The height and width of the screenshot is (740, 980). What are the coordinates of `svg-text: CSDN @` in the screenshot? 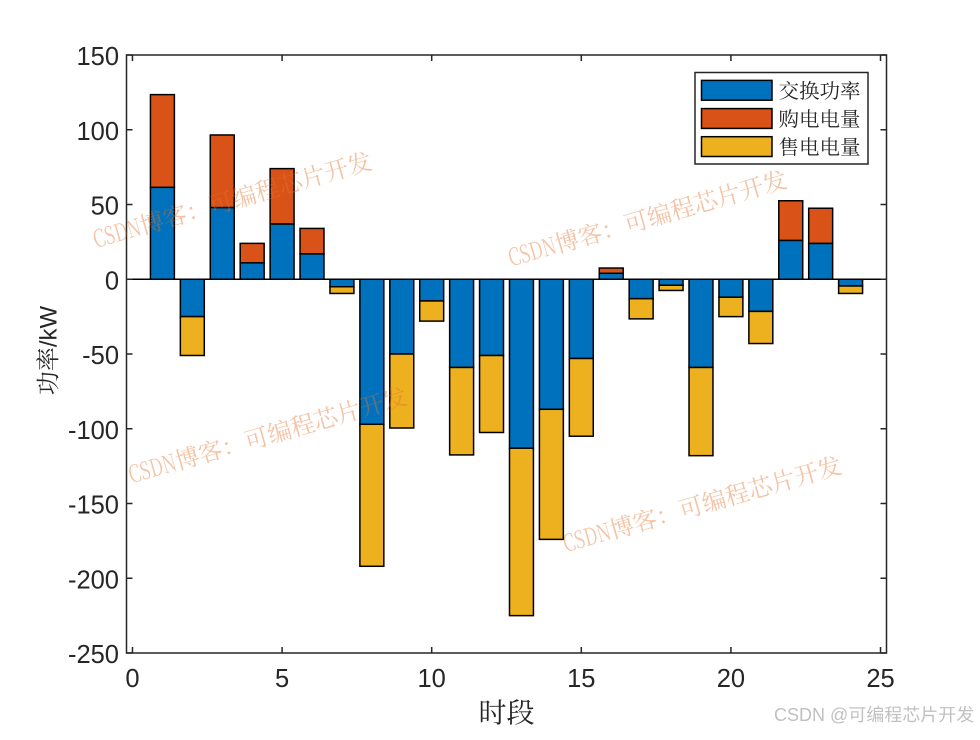 It's located at (811, 715).